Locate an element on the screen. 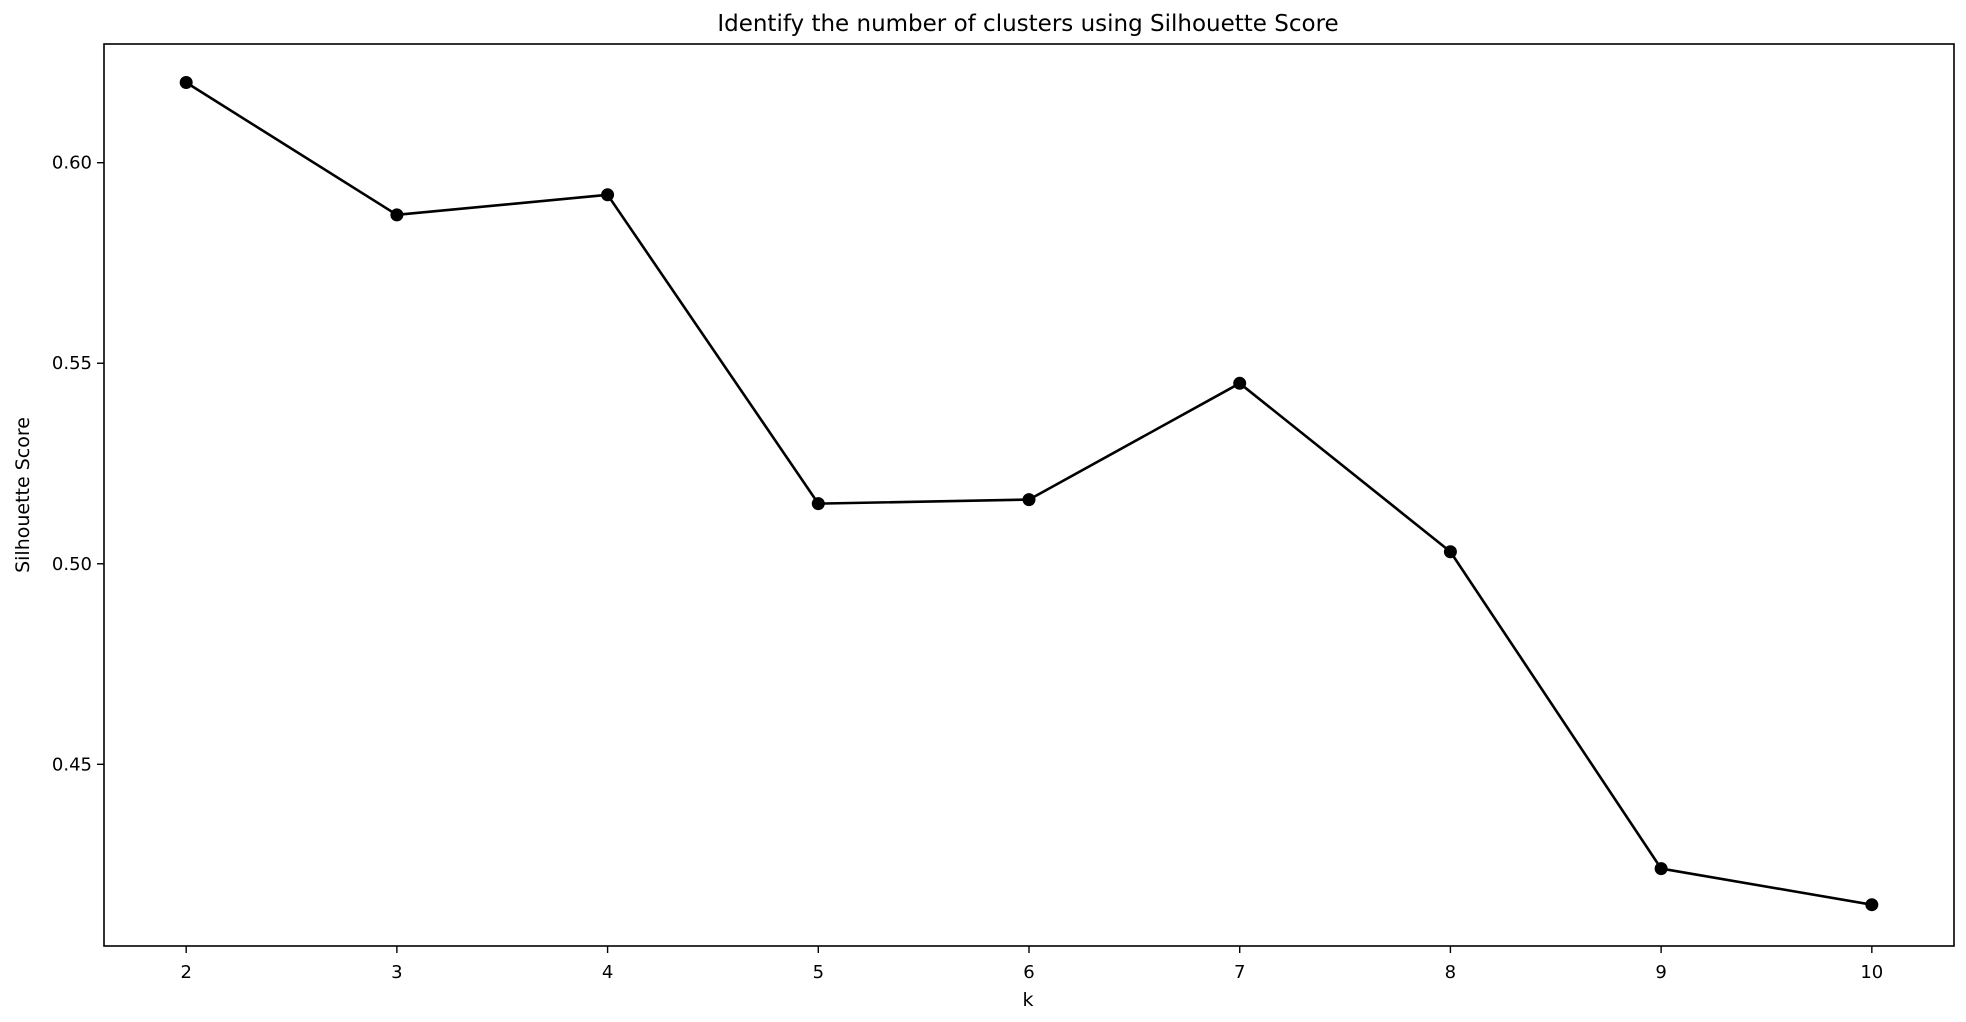 Image resolution: width=1966 pixels, height=1022 pixels. x-tick-label: 8 is located at coordinates (1450, 972).